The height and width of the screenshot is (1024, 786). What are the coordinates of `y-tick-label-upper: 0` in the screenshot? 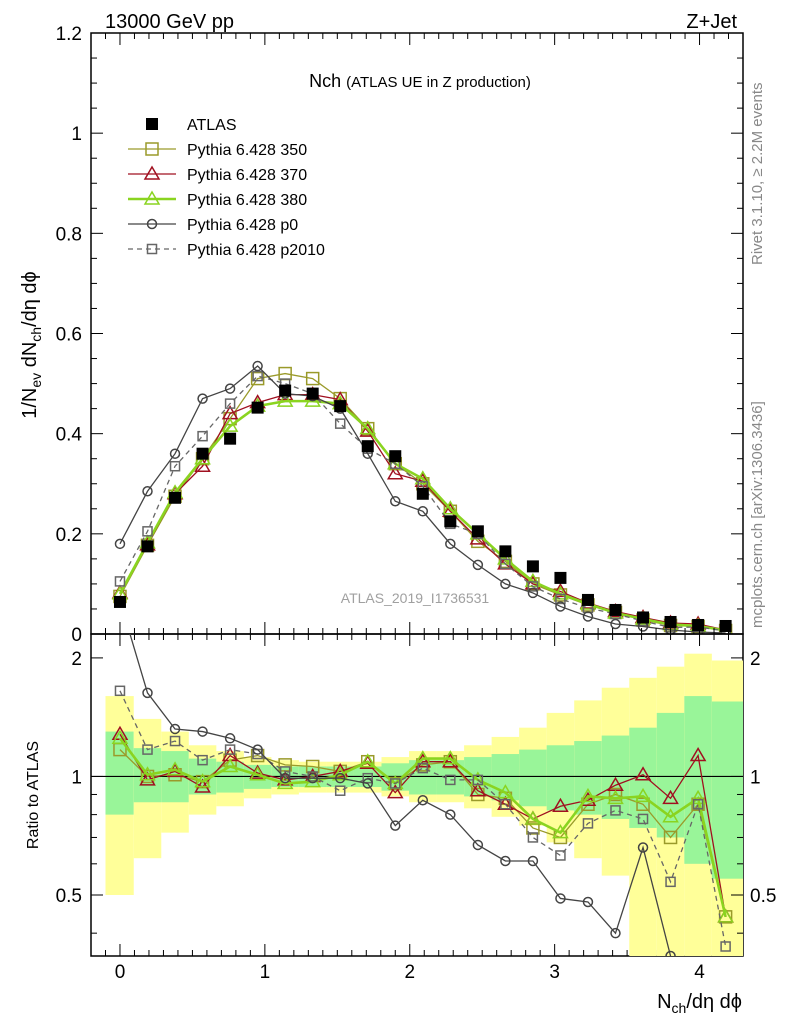 It's located at (76, 635).